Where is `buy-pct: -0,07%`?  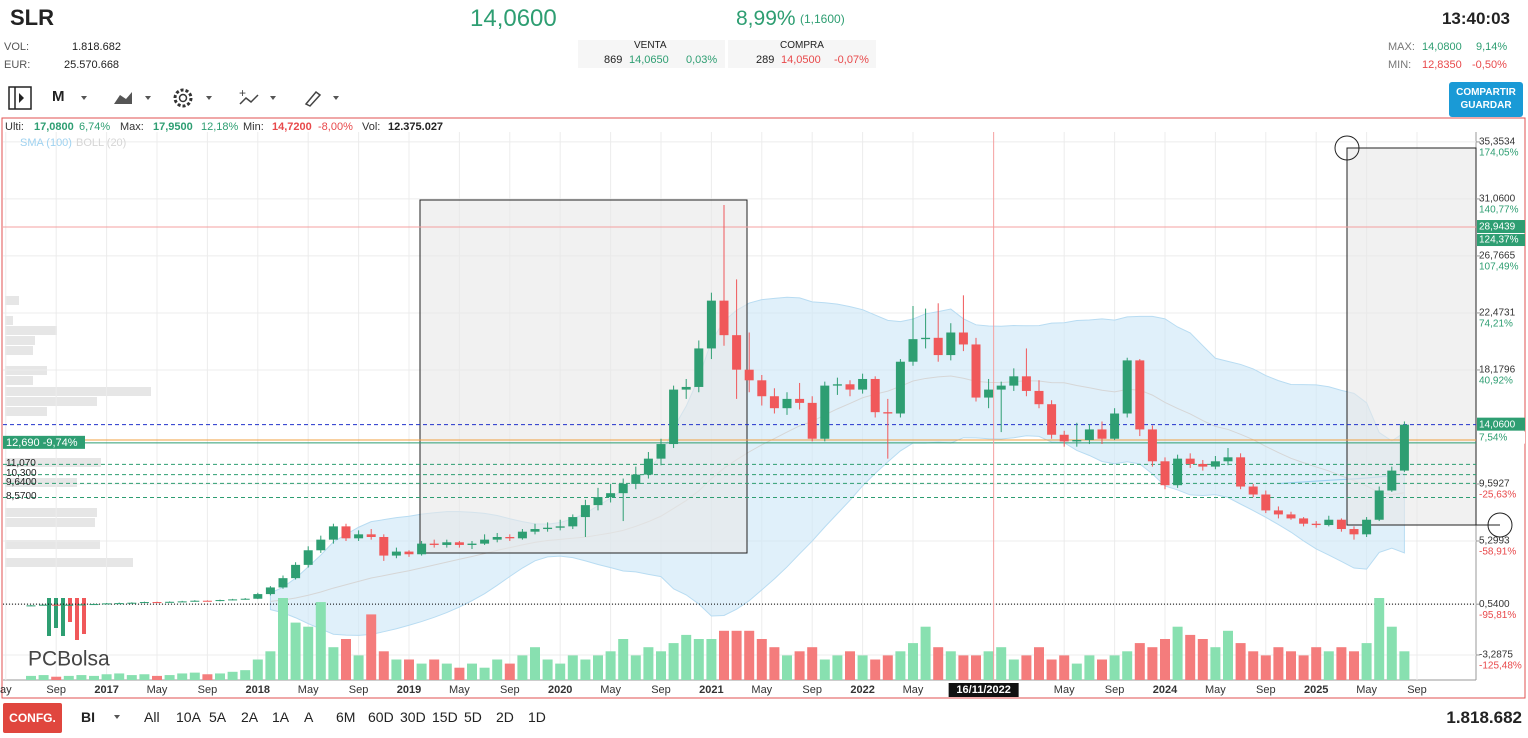 buy-pct: -0,07% is located at coordinates (851, 60).